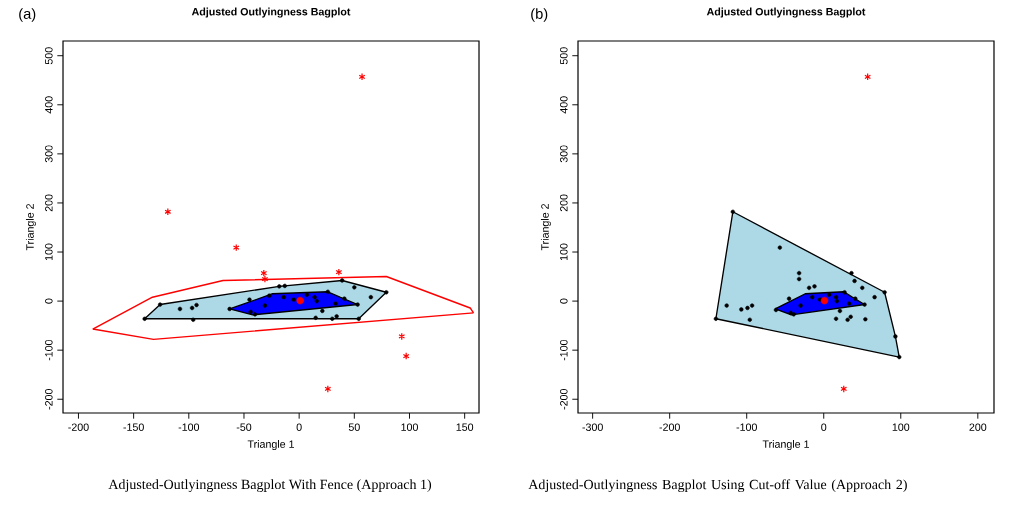 This screenshot has height=521, width=1011. Describe the element at coordinates (244, 427) in the screenshot. I see `x-tick-label: -50` at that location.